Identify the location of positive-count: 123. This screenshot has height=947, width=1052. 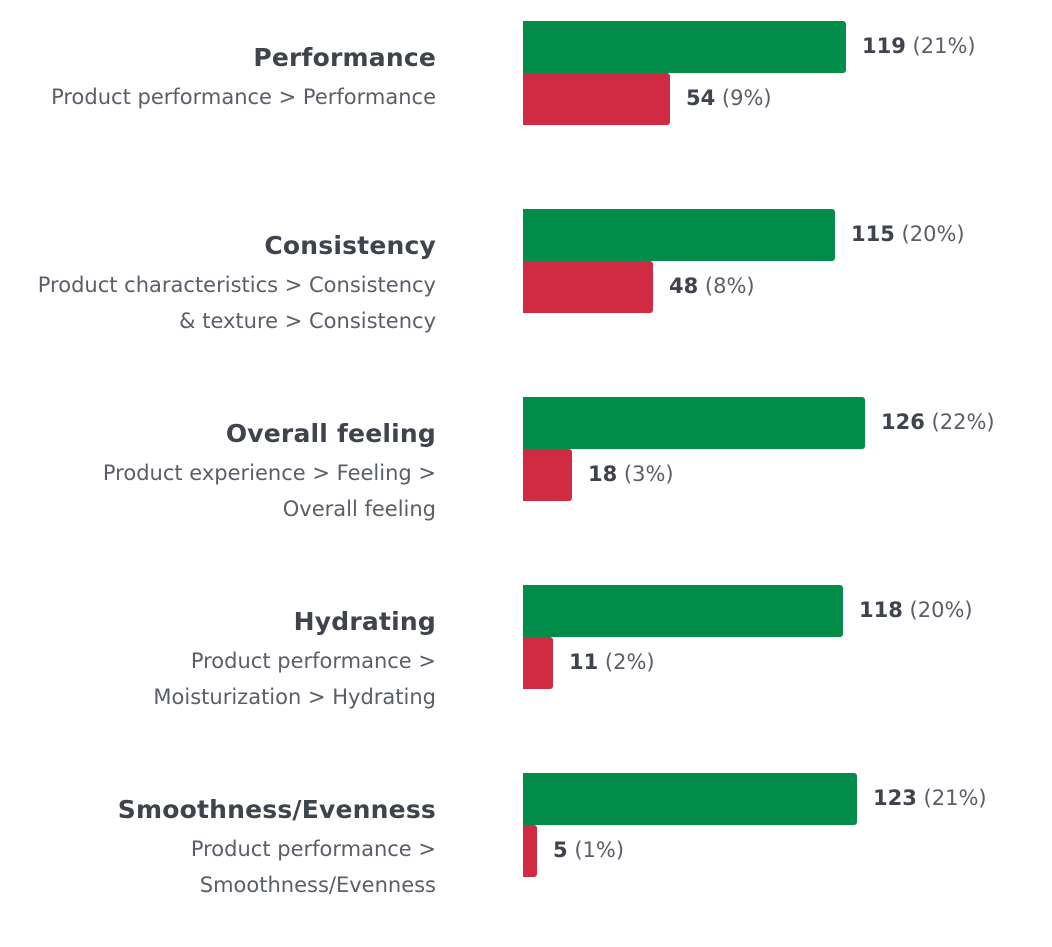
(895, 798).